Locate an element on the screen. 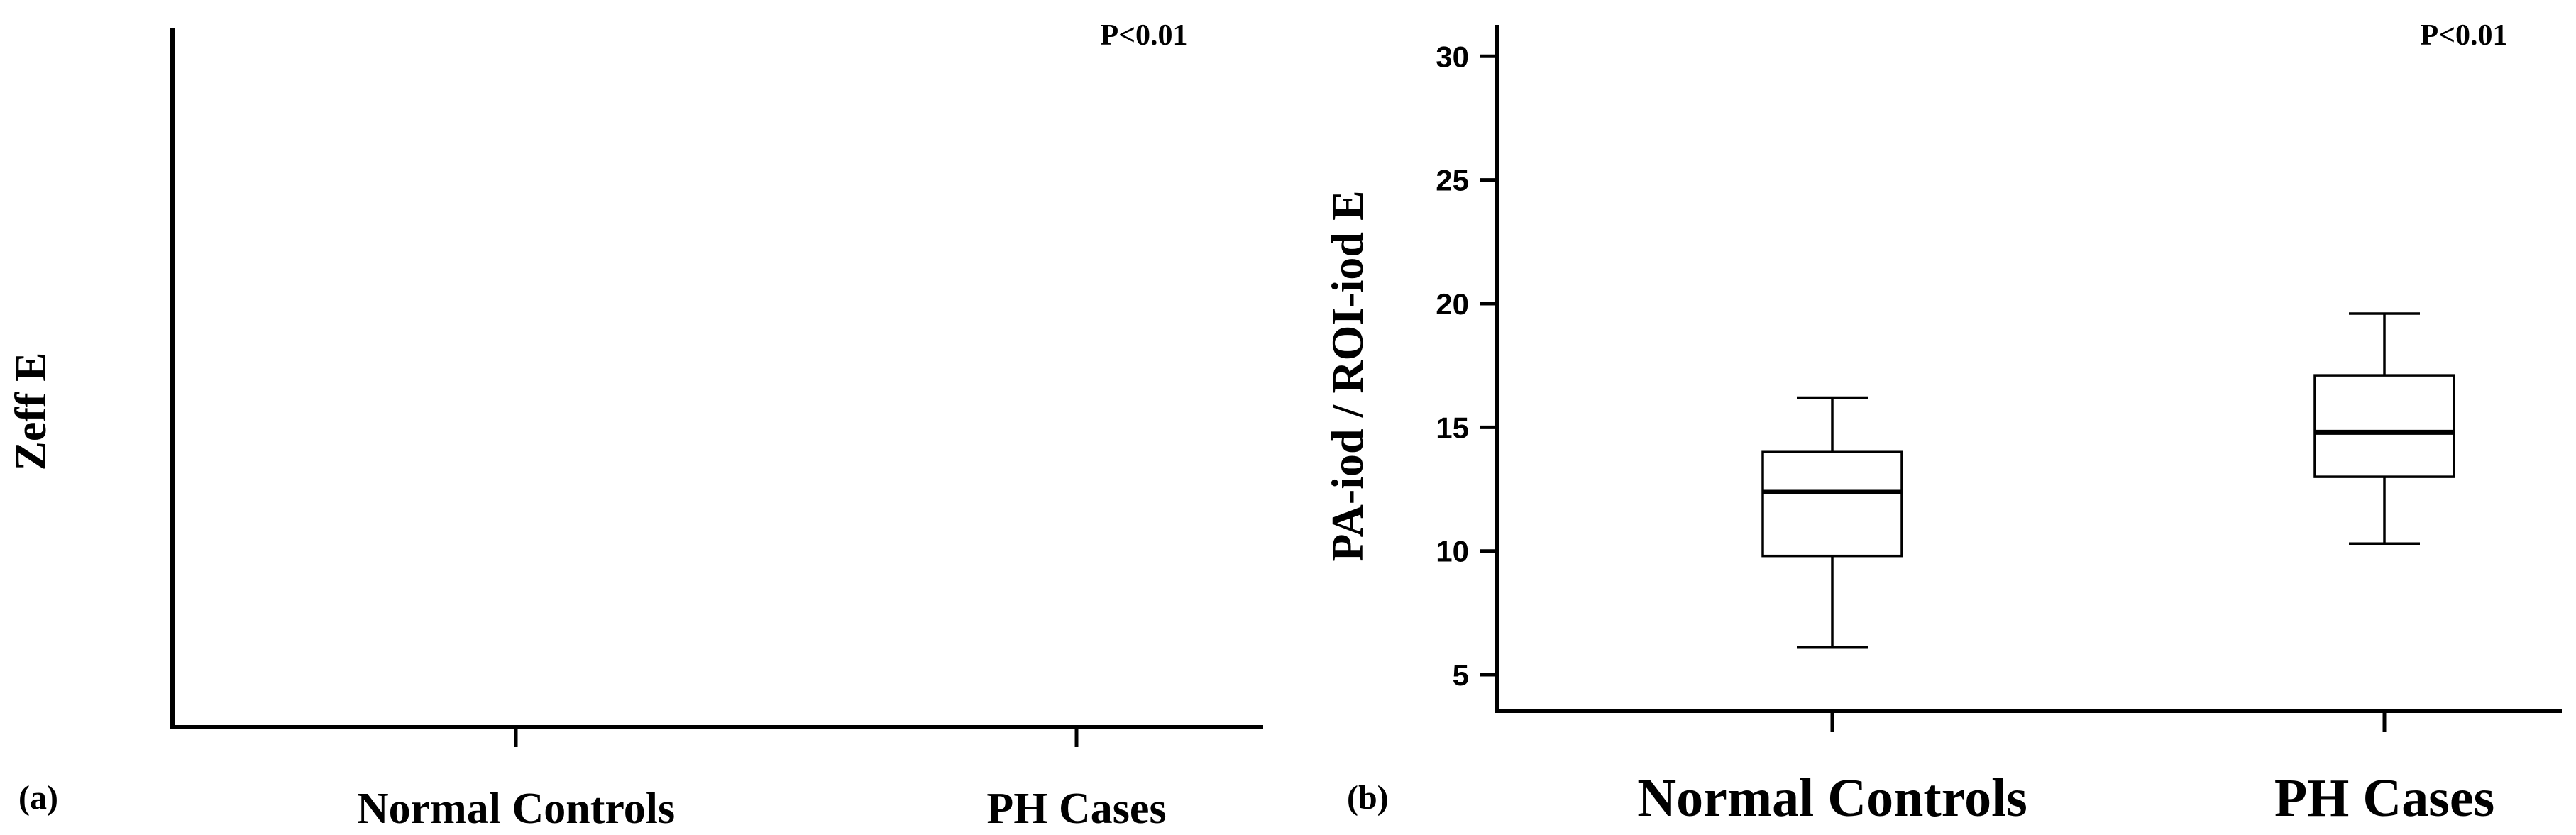 This screenshot has height=835, width=2576. y-tick-label: 10 is located at coordinates (1452, 551).